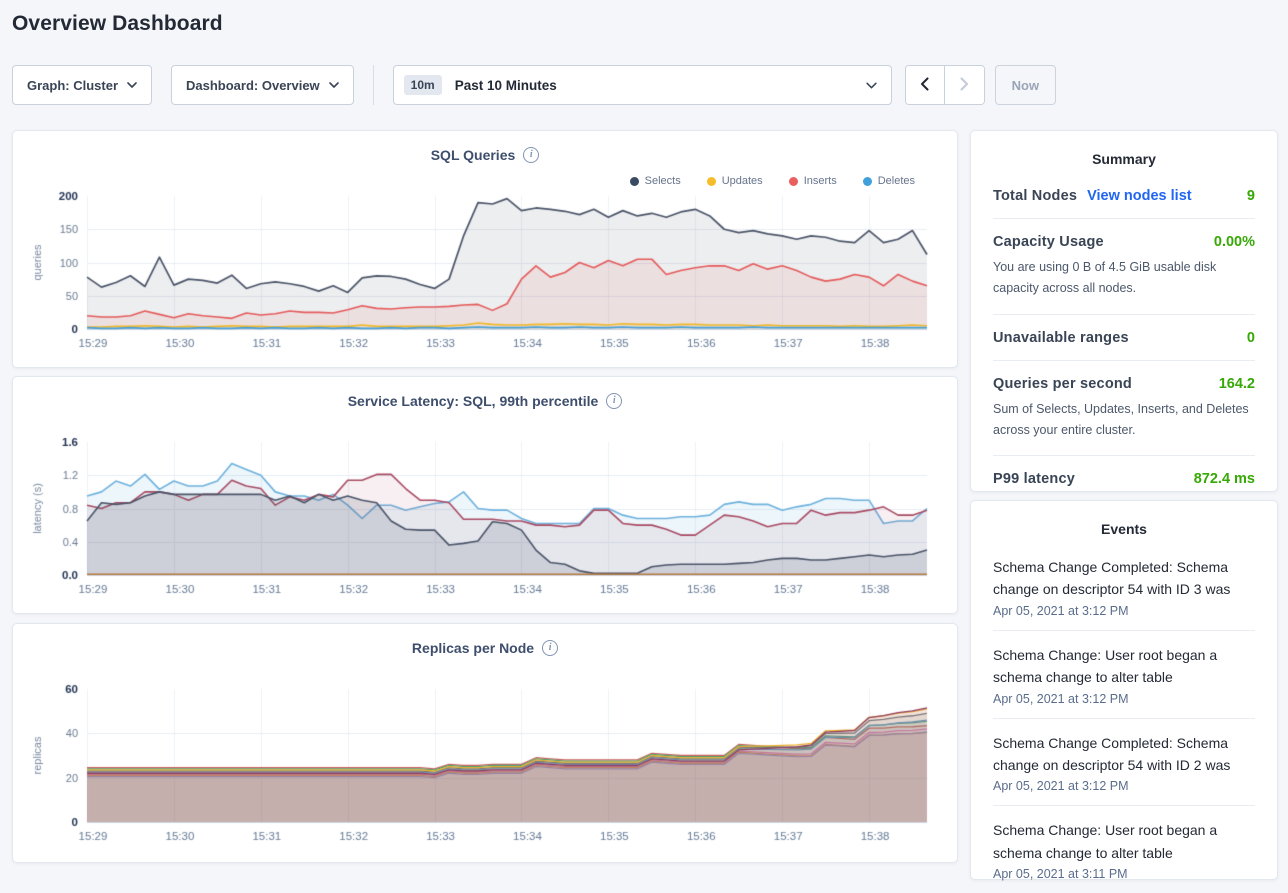 This screenshot has height=893, width=1288. Describe the element at coordinates (772, 181) in the screenshot. I see `chart-legend: Selects Updates Inserts Deletes` at that location.